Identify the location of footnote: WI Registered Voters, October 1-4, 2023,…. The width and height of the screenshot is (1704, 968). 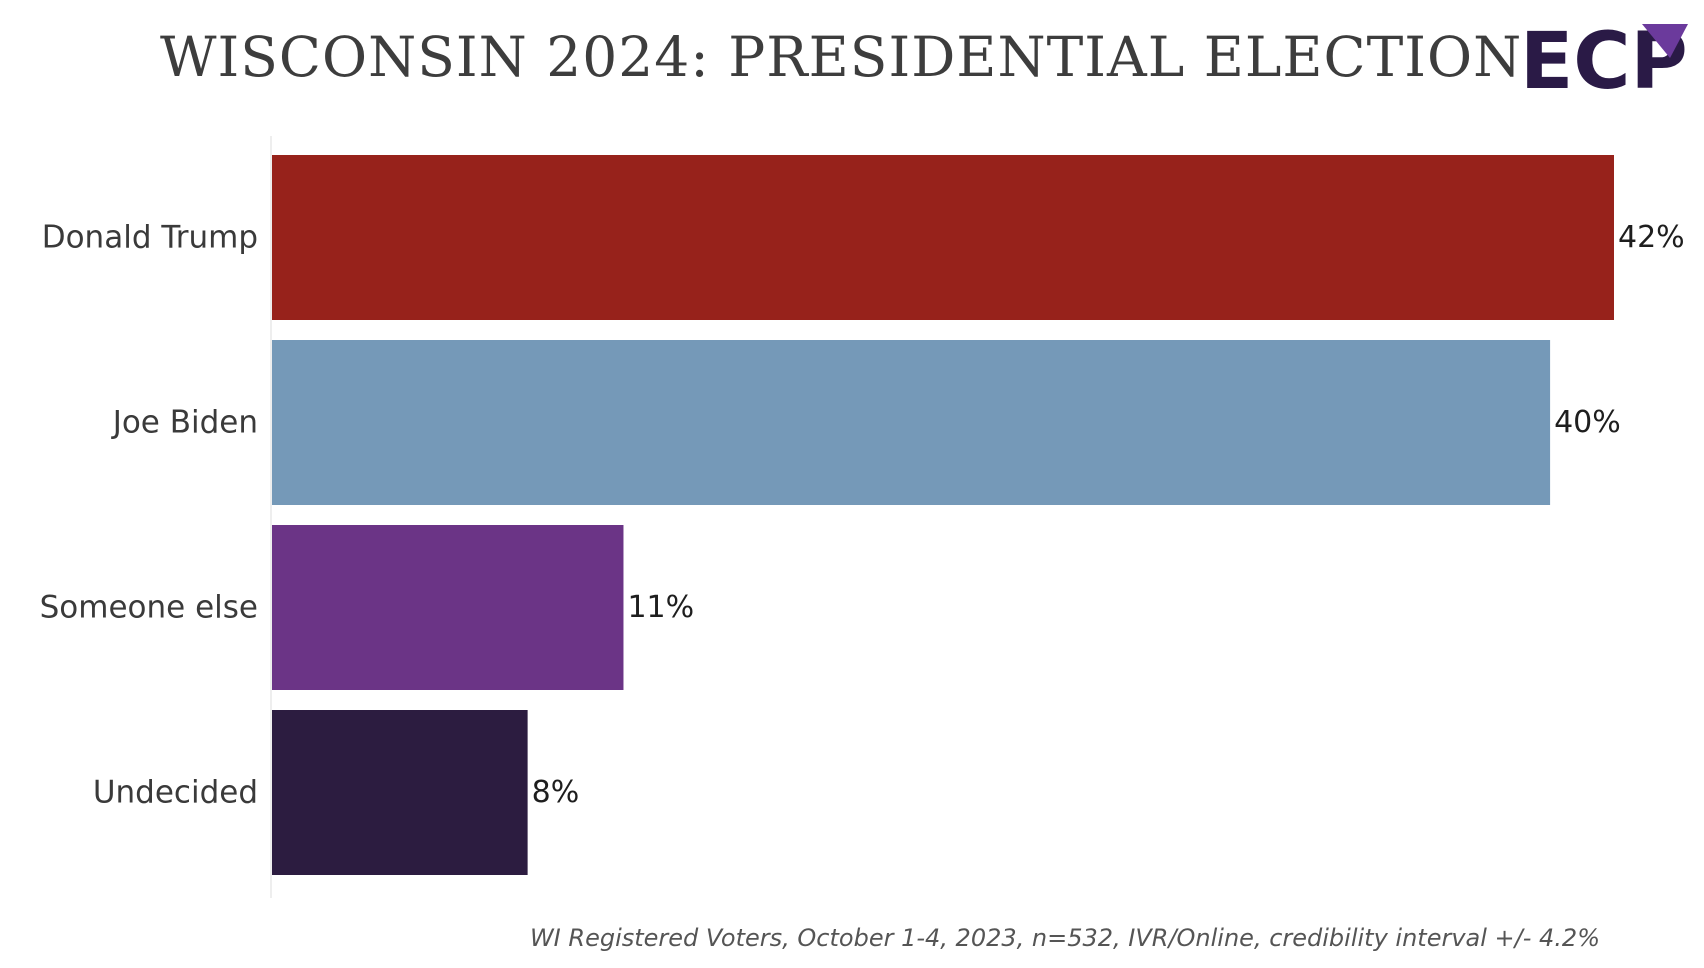
(1064, 938).